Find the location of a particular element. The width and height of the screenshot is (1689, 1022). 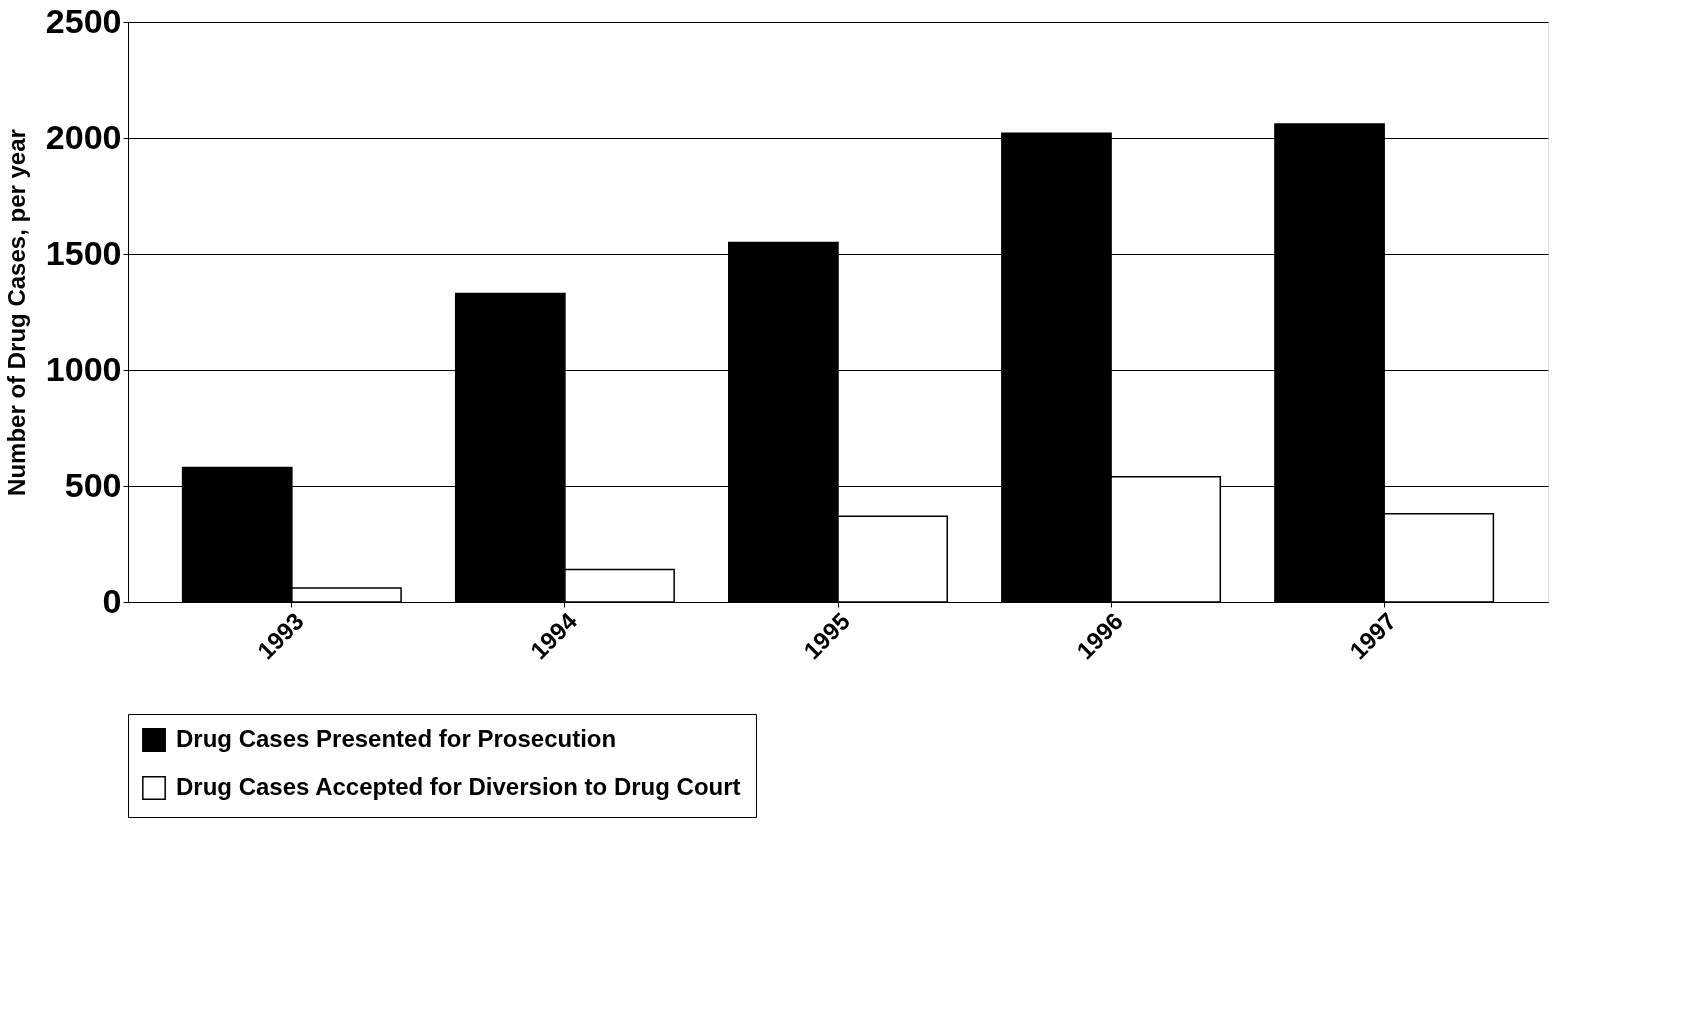

y-tick-label: 500 is located at coordinates (93, 484).